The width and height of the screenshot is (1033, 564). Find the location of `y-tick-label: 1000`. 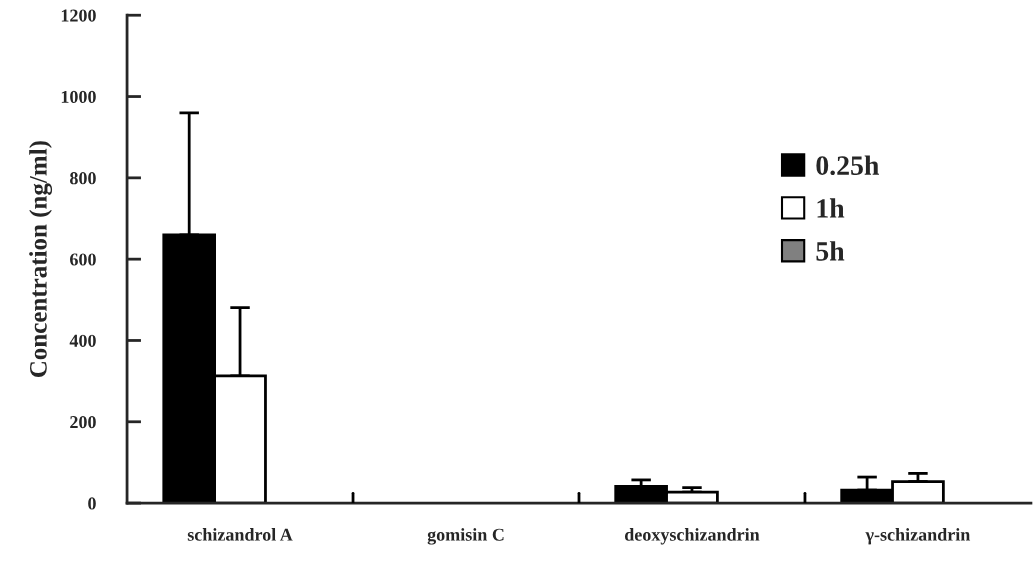

y-tick-label: 1000 is located at coordinates (78, 96).